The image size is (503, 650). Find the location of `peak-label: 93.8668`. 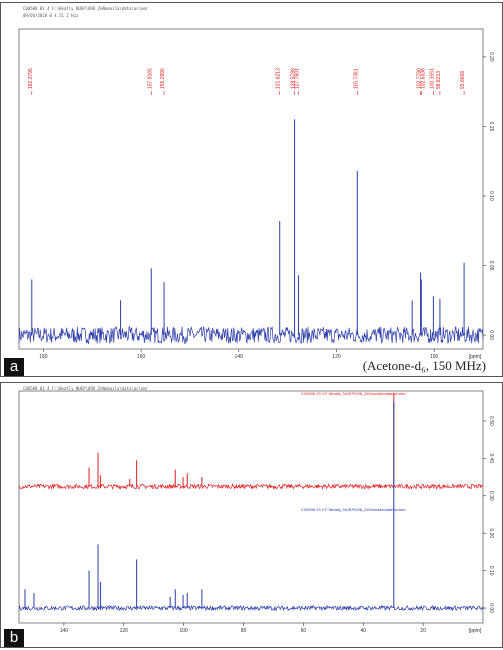

peak-label: 93.8668 is located at coordinates (463, 80).